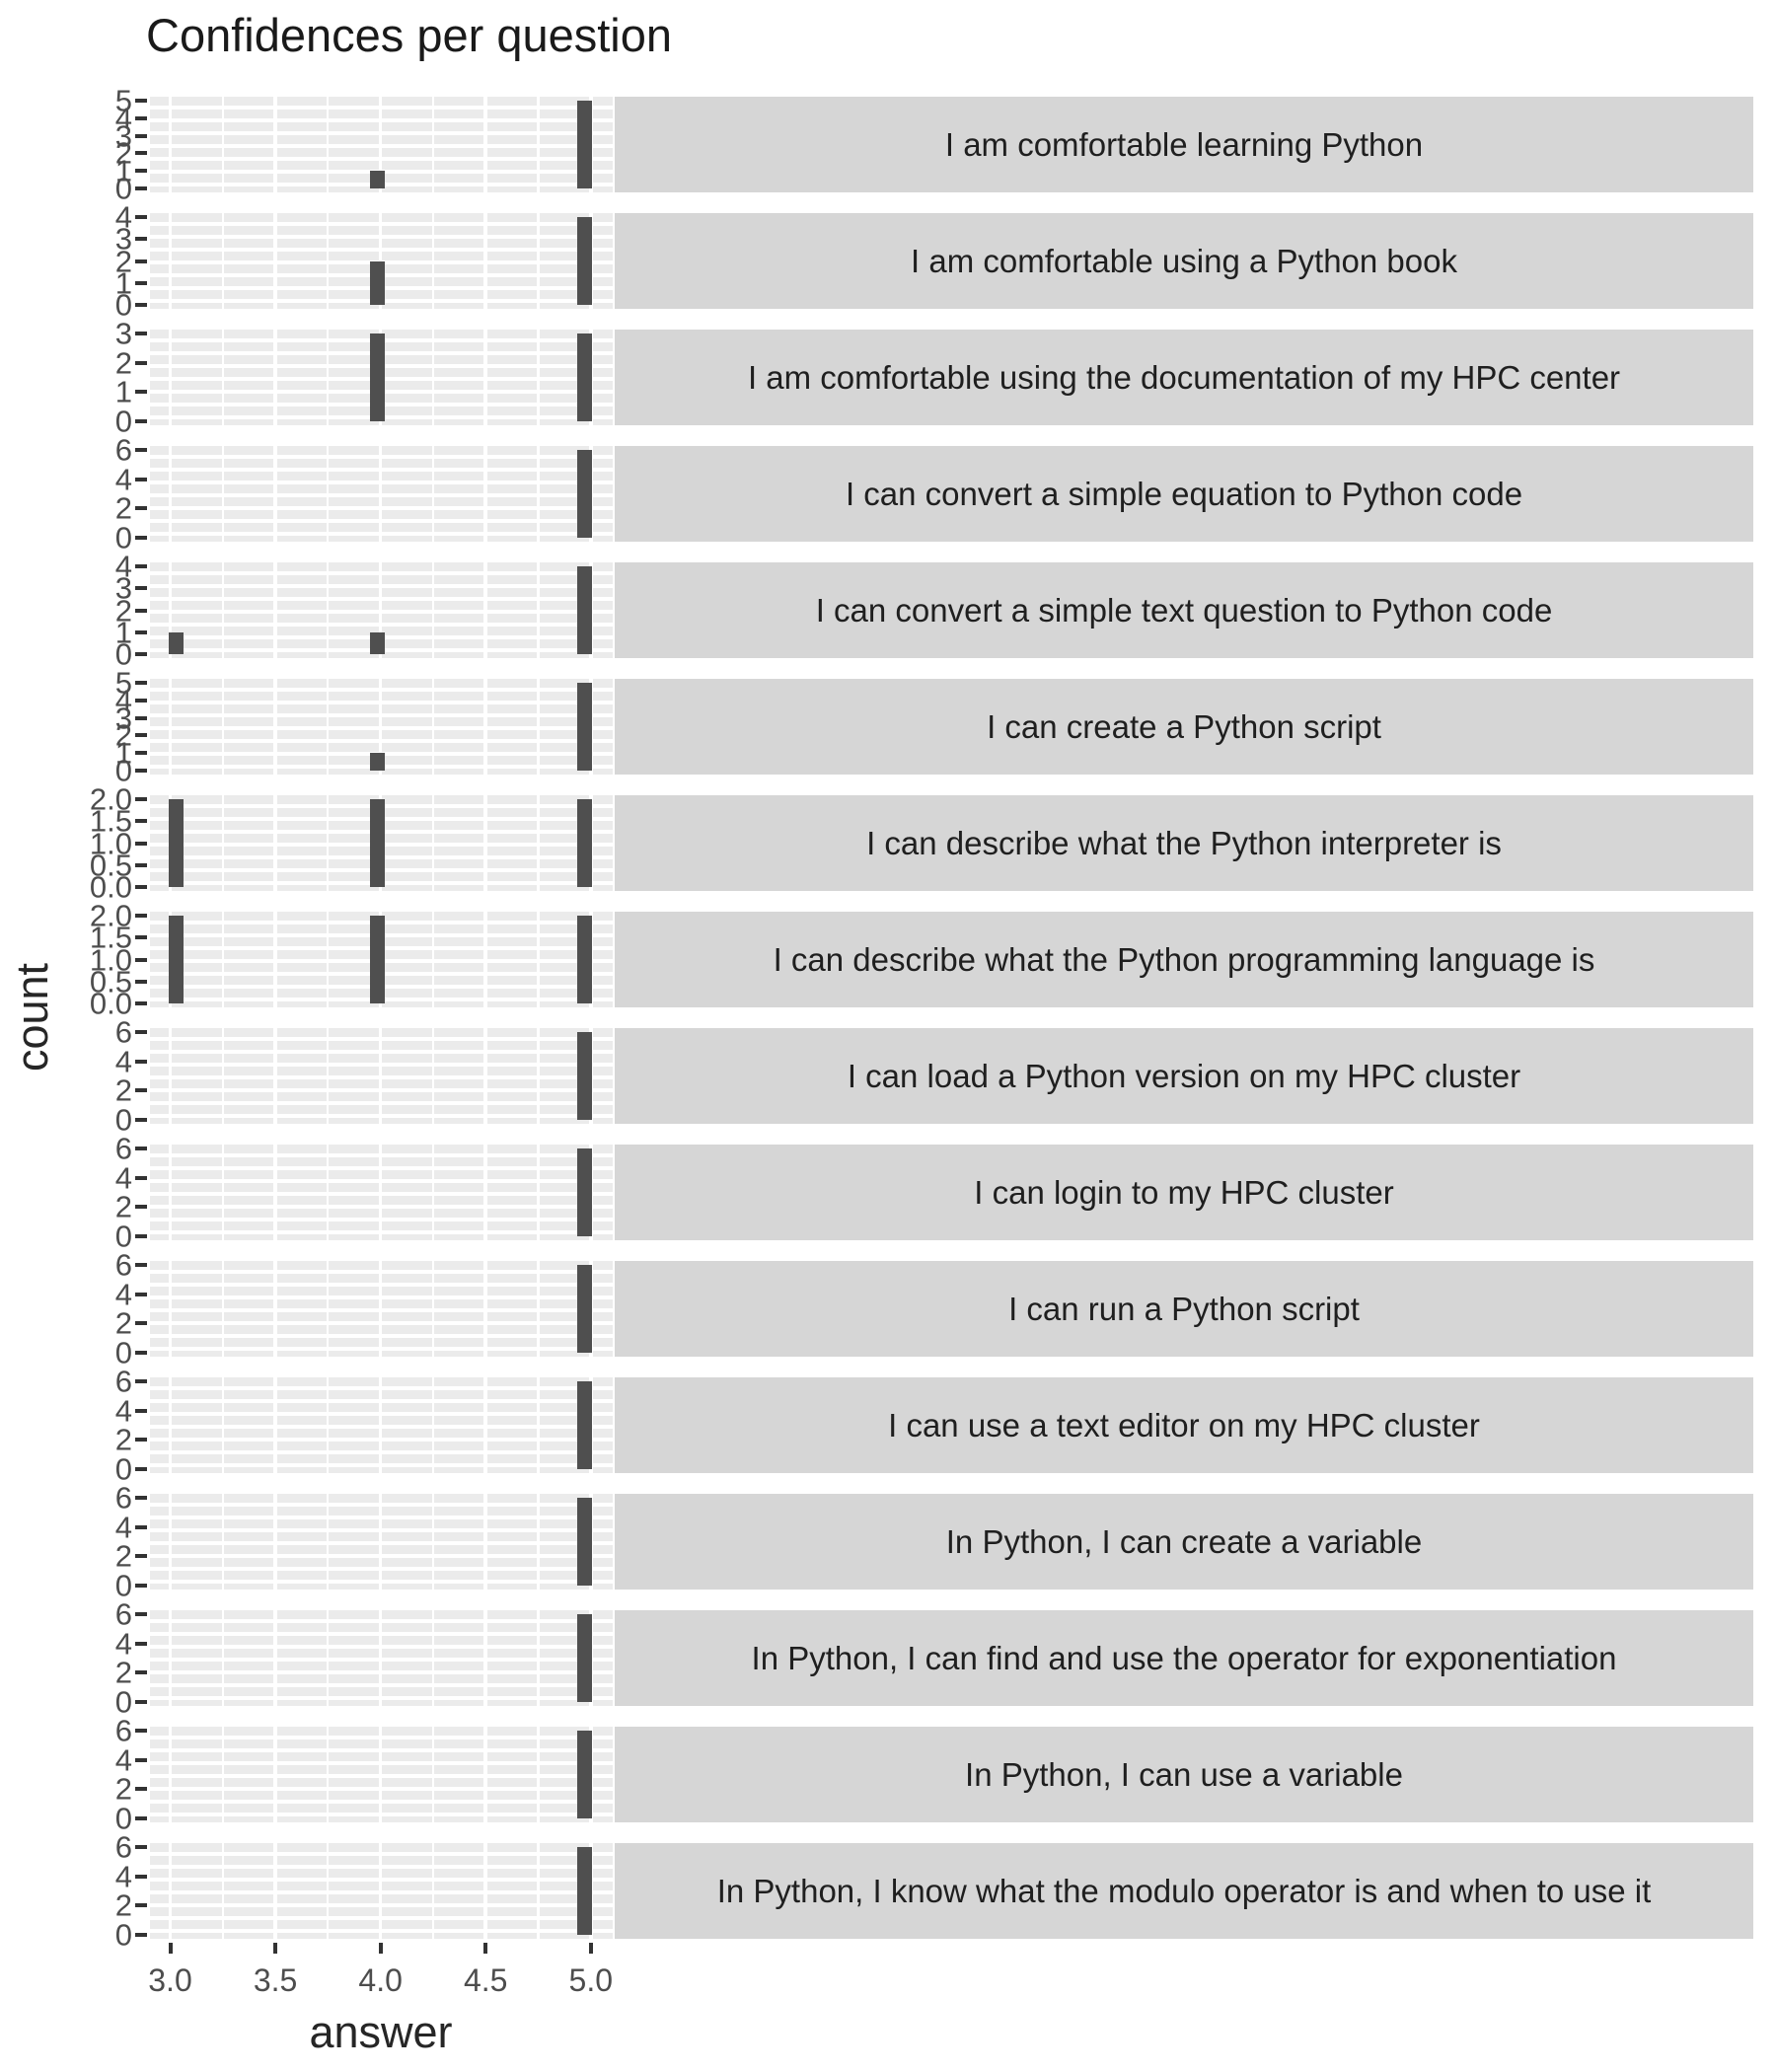 This screenshot has height=2072, width=1776. What do you see at coordinates (1184, 1192) in the screenshot?
I see `strip-label: I can login to my HPC cluster` at bounding box center [1184, 1192].